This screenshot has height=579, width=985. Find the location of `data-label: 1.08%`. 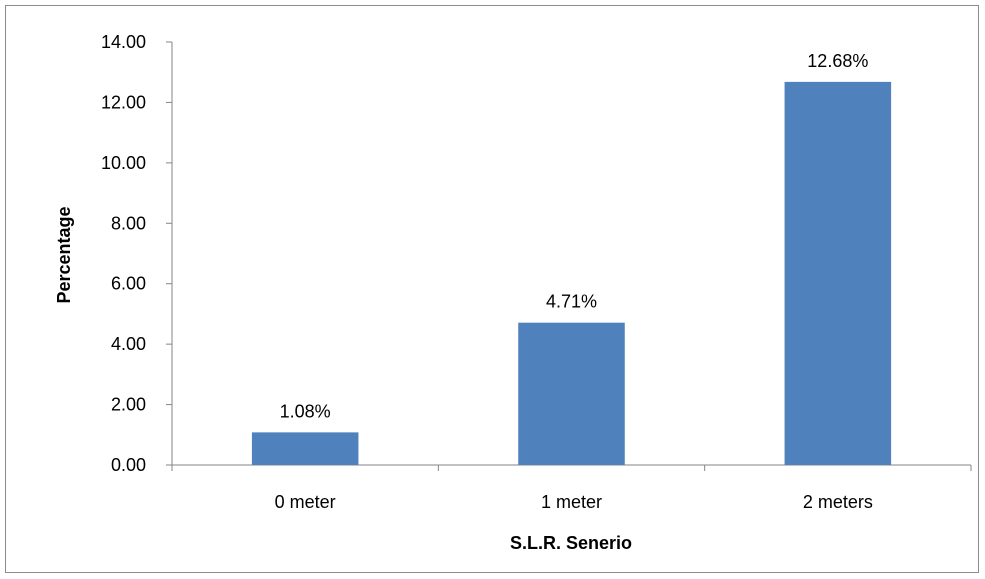

data-label: 1.08% is located at coordinates (305, 411).